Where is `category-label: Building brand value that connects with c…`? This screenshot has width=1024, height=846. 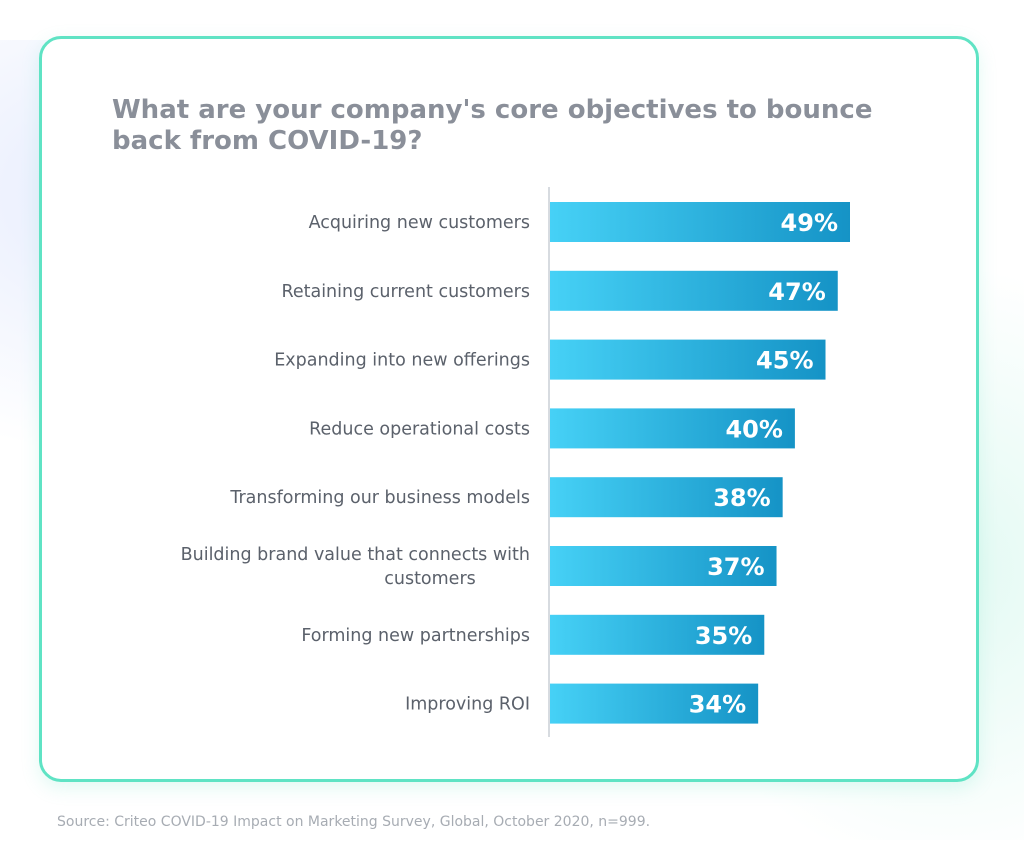 category-label: Building brand value that connects with c… is located at coordinates (355, 567).